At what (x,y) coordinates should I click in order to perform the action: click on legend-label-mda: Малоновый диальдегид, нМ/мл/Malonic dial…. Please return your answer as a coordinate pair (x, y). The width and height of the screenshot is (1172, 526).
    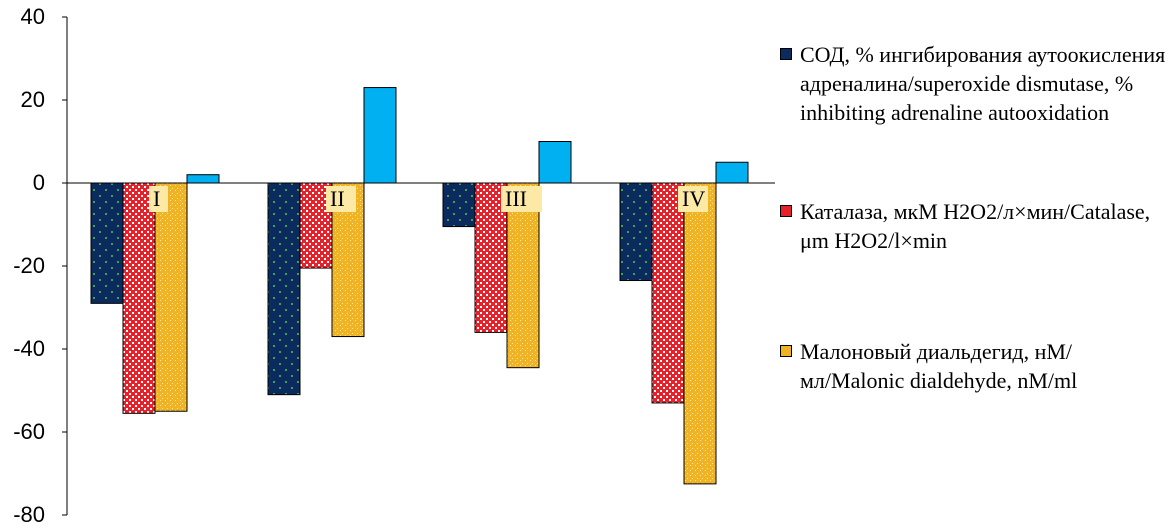
    Looking at the image, I should click on (939, 366).